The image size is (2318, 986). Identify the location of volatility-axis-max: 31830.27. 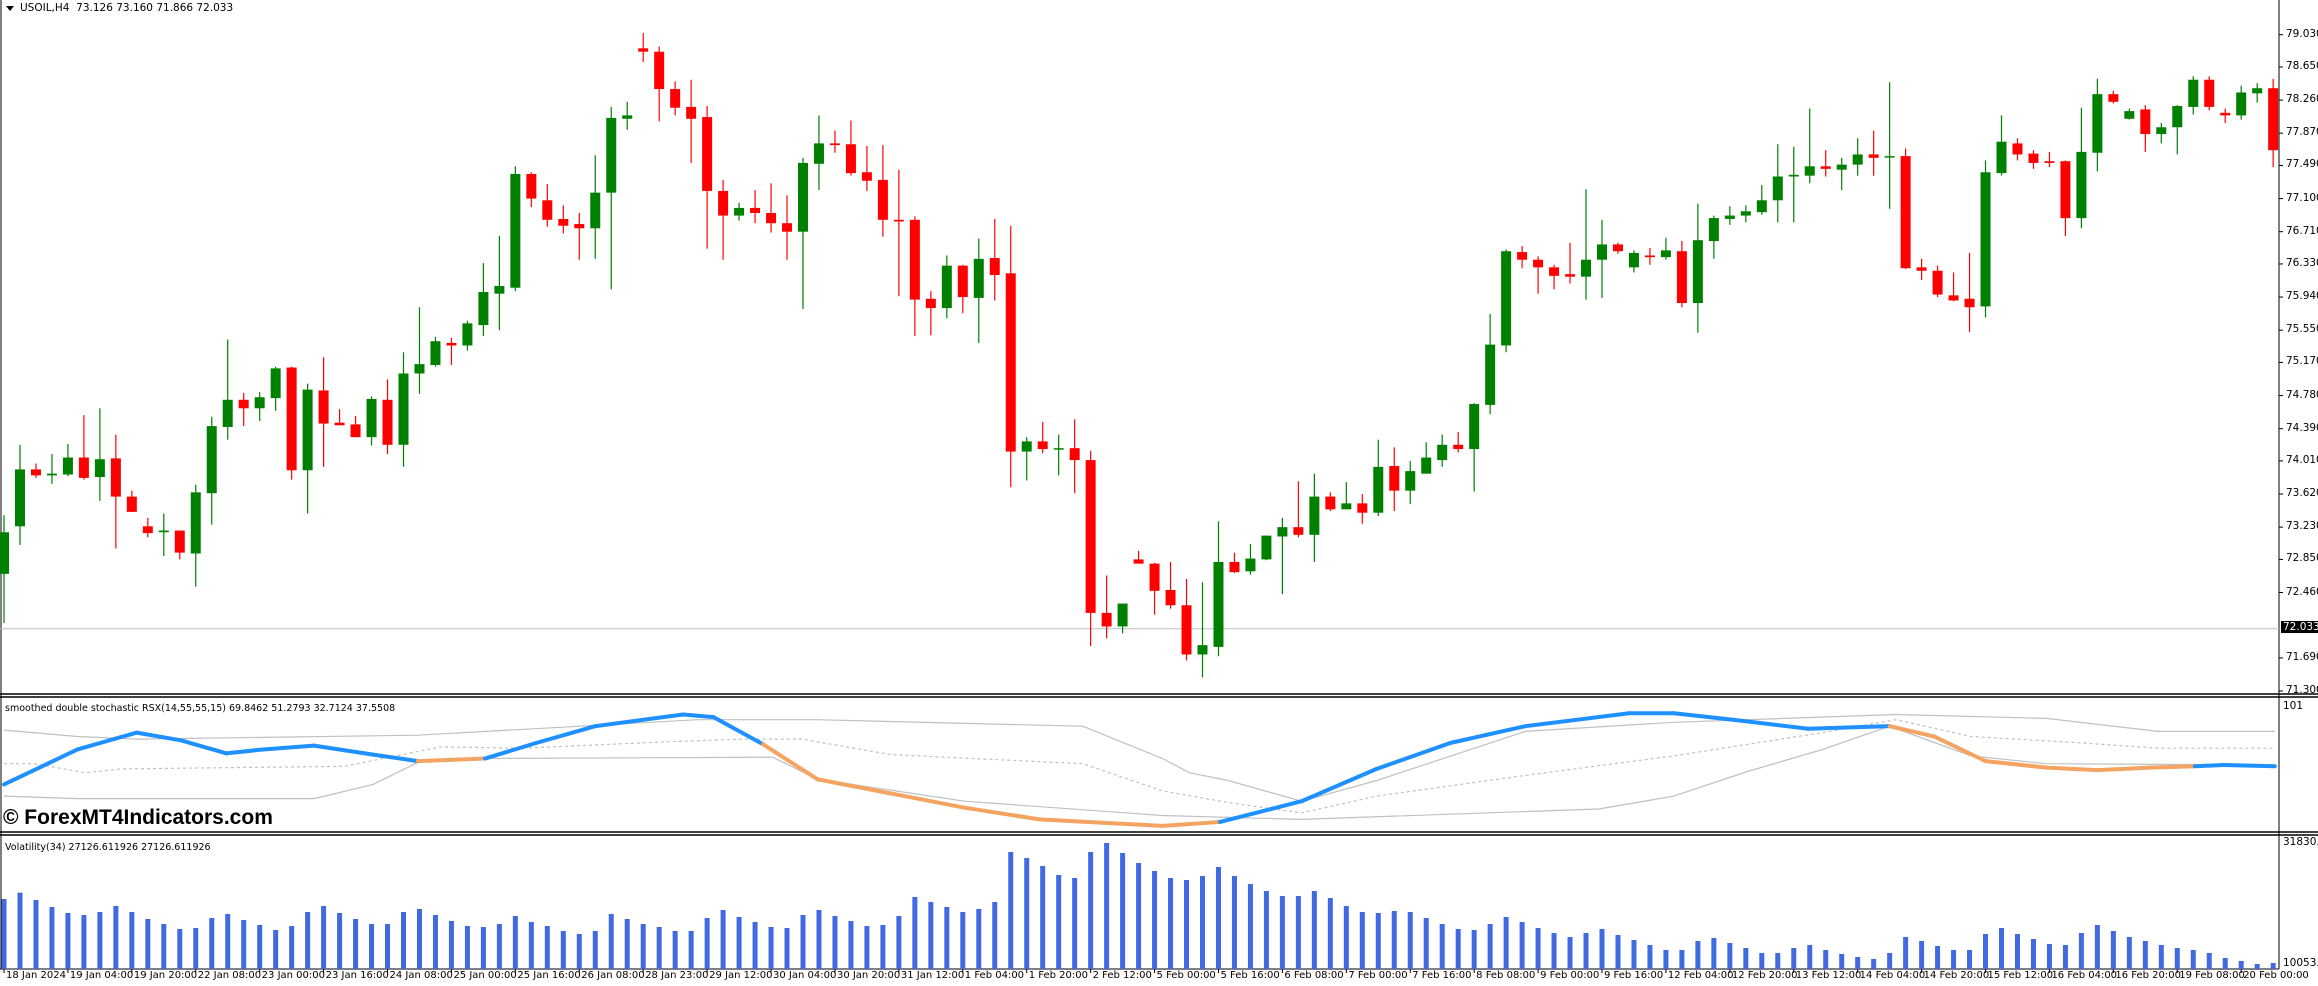
(2300, 842).